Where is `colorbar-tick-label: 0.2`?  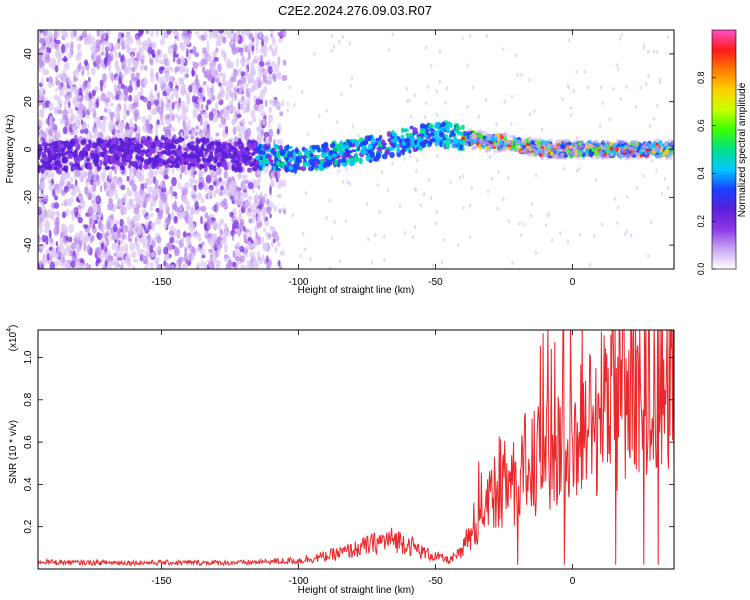 colorbar-tick-label: 0.2 is located at coordinates (701, 221).